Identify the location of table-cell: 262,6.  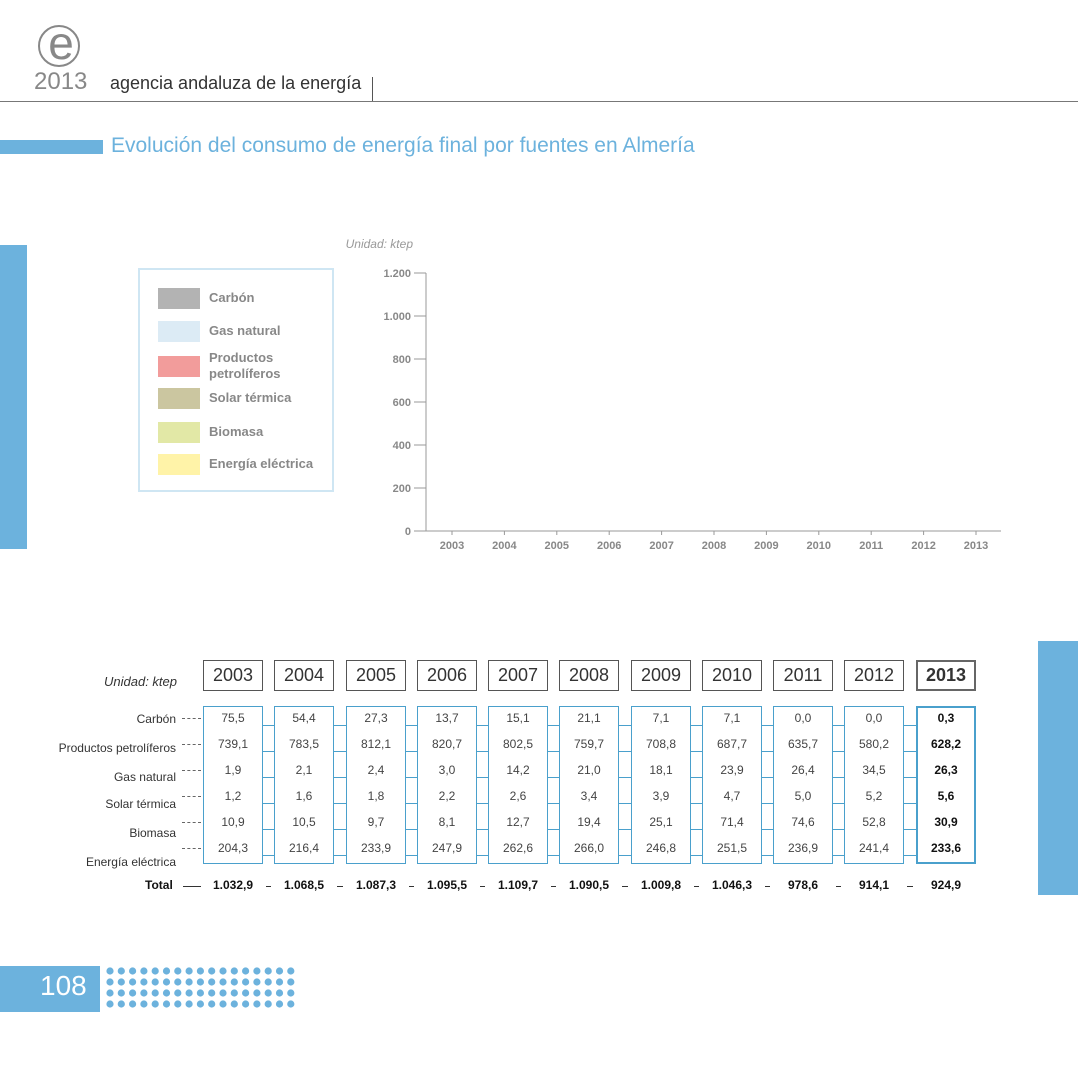
(518, 848).